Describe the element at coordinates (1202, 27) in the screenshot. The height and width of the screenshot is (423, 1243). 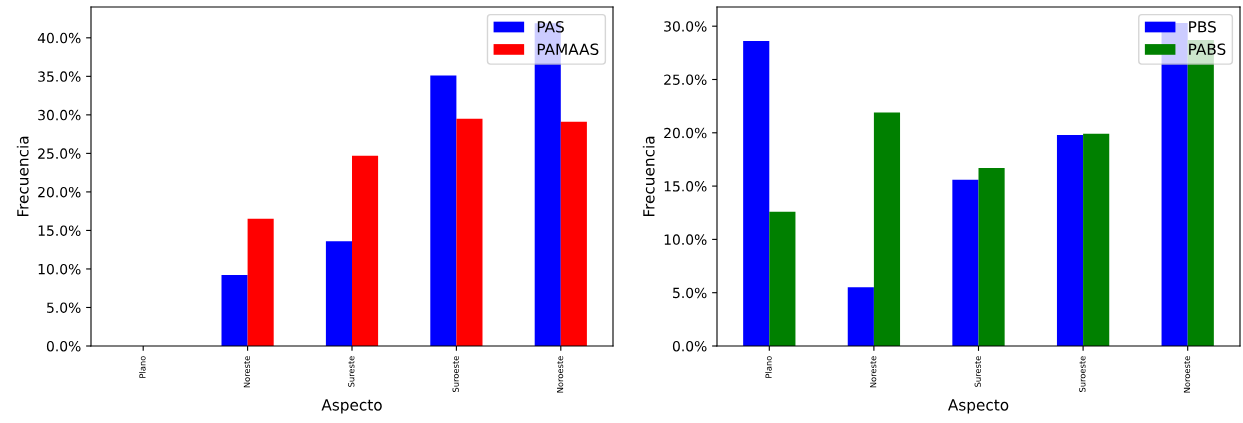
I see `legend-label: PBS` at that location.